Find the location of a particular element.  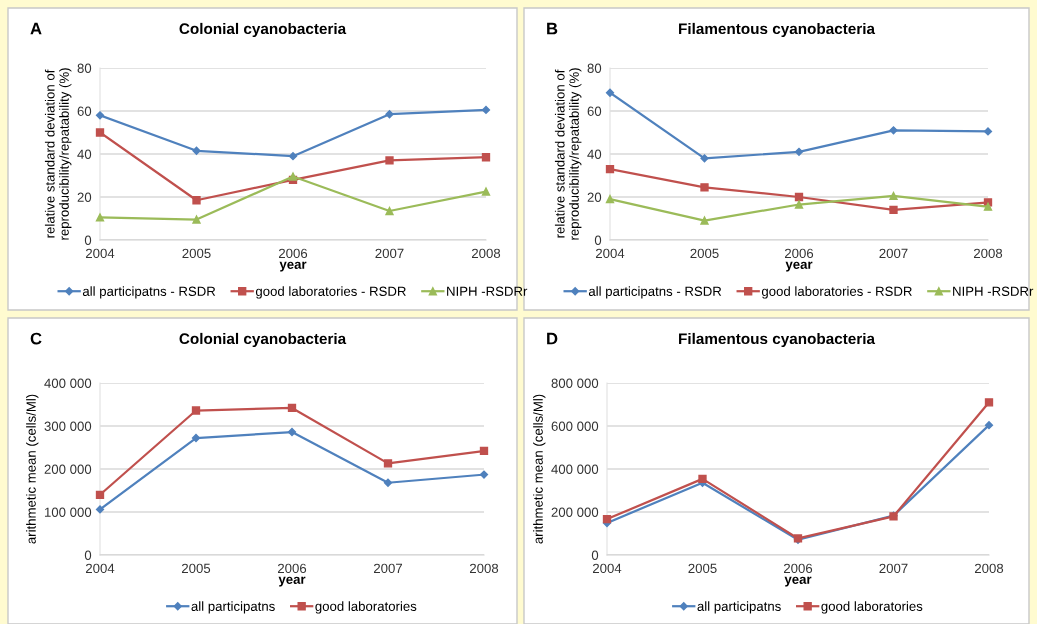

y-tick-label: 600 000 is located at coordinates (575, 426).